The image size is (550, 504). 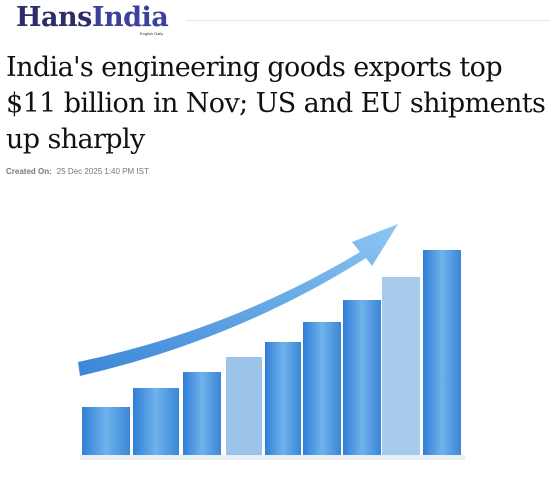 What do you see at coordinates (29, 171) in the screenshot?
I see `meta-label: Created On:` at bounding box center [29, 171].